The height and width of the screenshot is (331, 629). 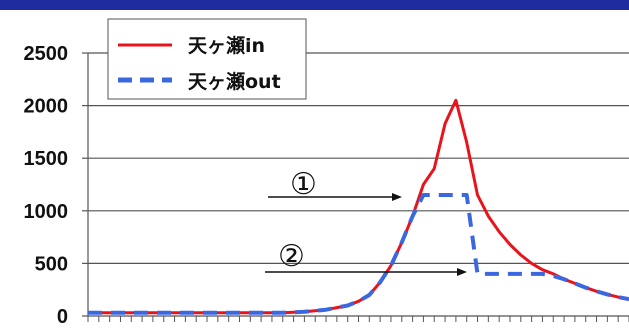 I want to click on annotation-2: ②, so click(x=366, y=257).